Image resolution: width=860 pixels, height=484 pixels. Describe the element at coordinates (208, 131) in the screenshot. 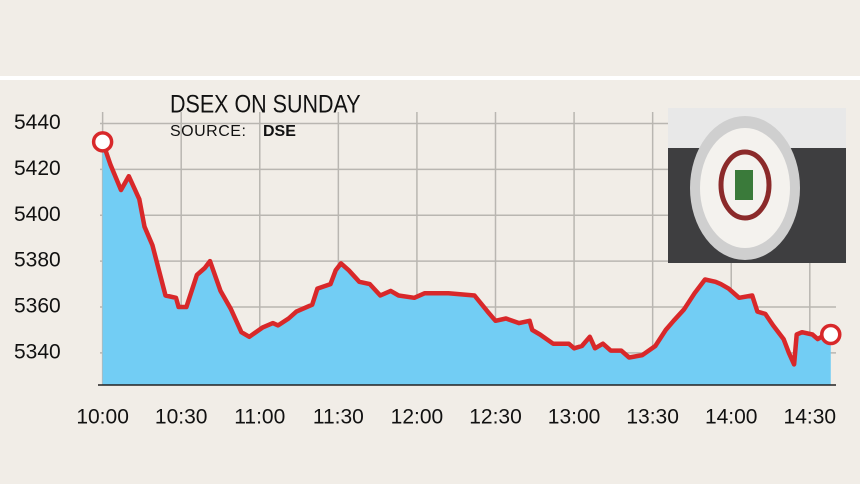

I see `source-label: SOURCE:` at that location.